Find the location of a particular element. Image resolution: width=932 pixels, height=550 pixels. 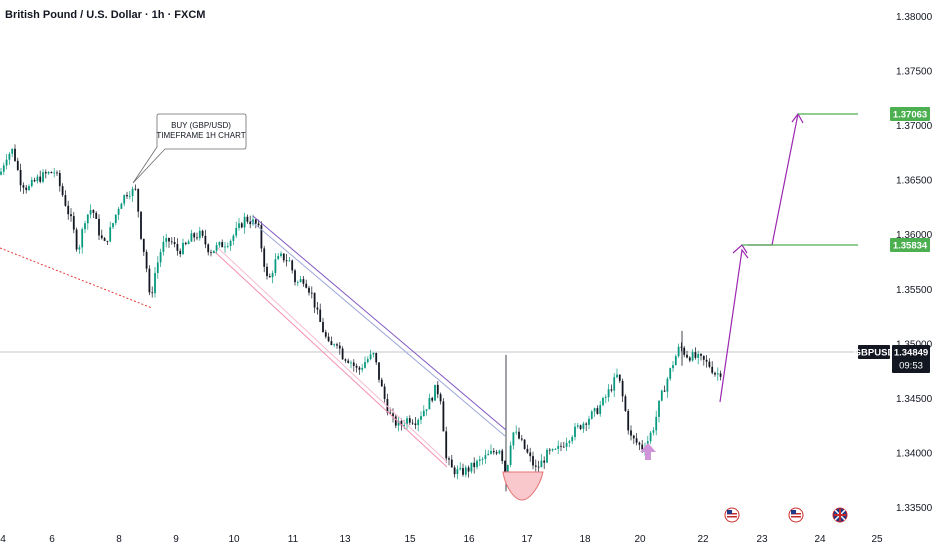

y-tick-label: 1.35500 is located at coordinates (914, 290).